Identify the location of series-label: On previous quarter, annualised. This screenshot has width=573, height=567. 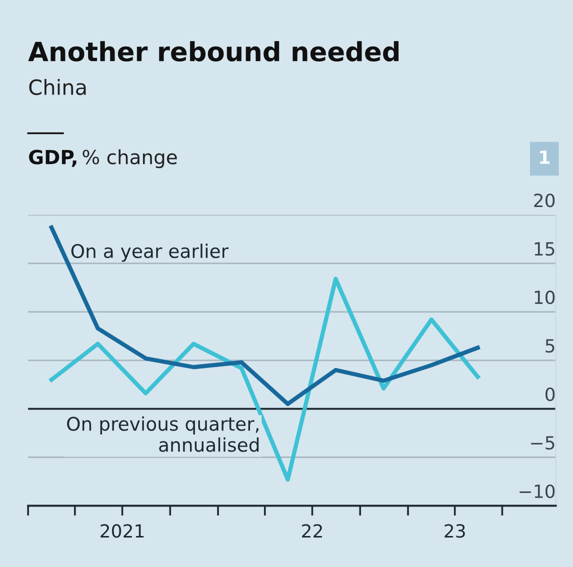
(163, 434).